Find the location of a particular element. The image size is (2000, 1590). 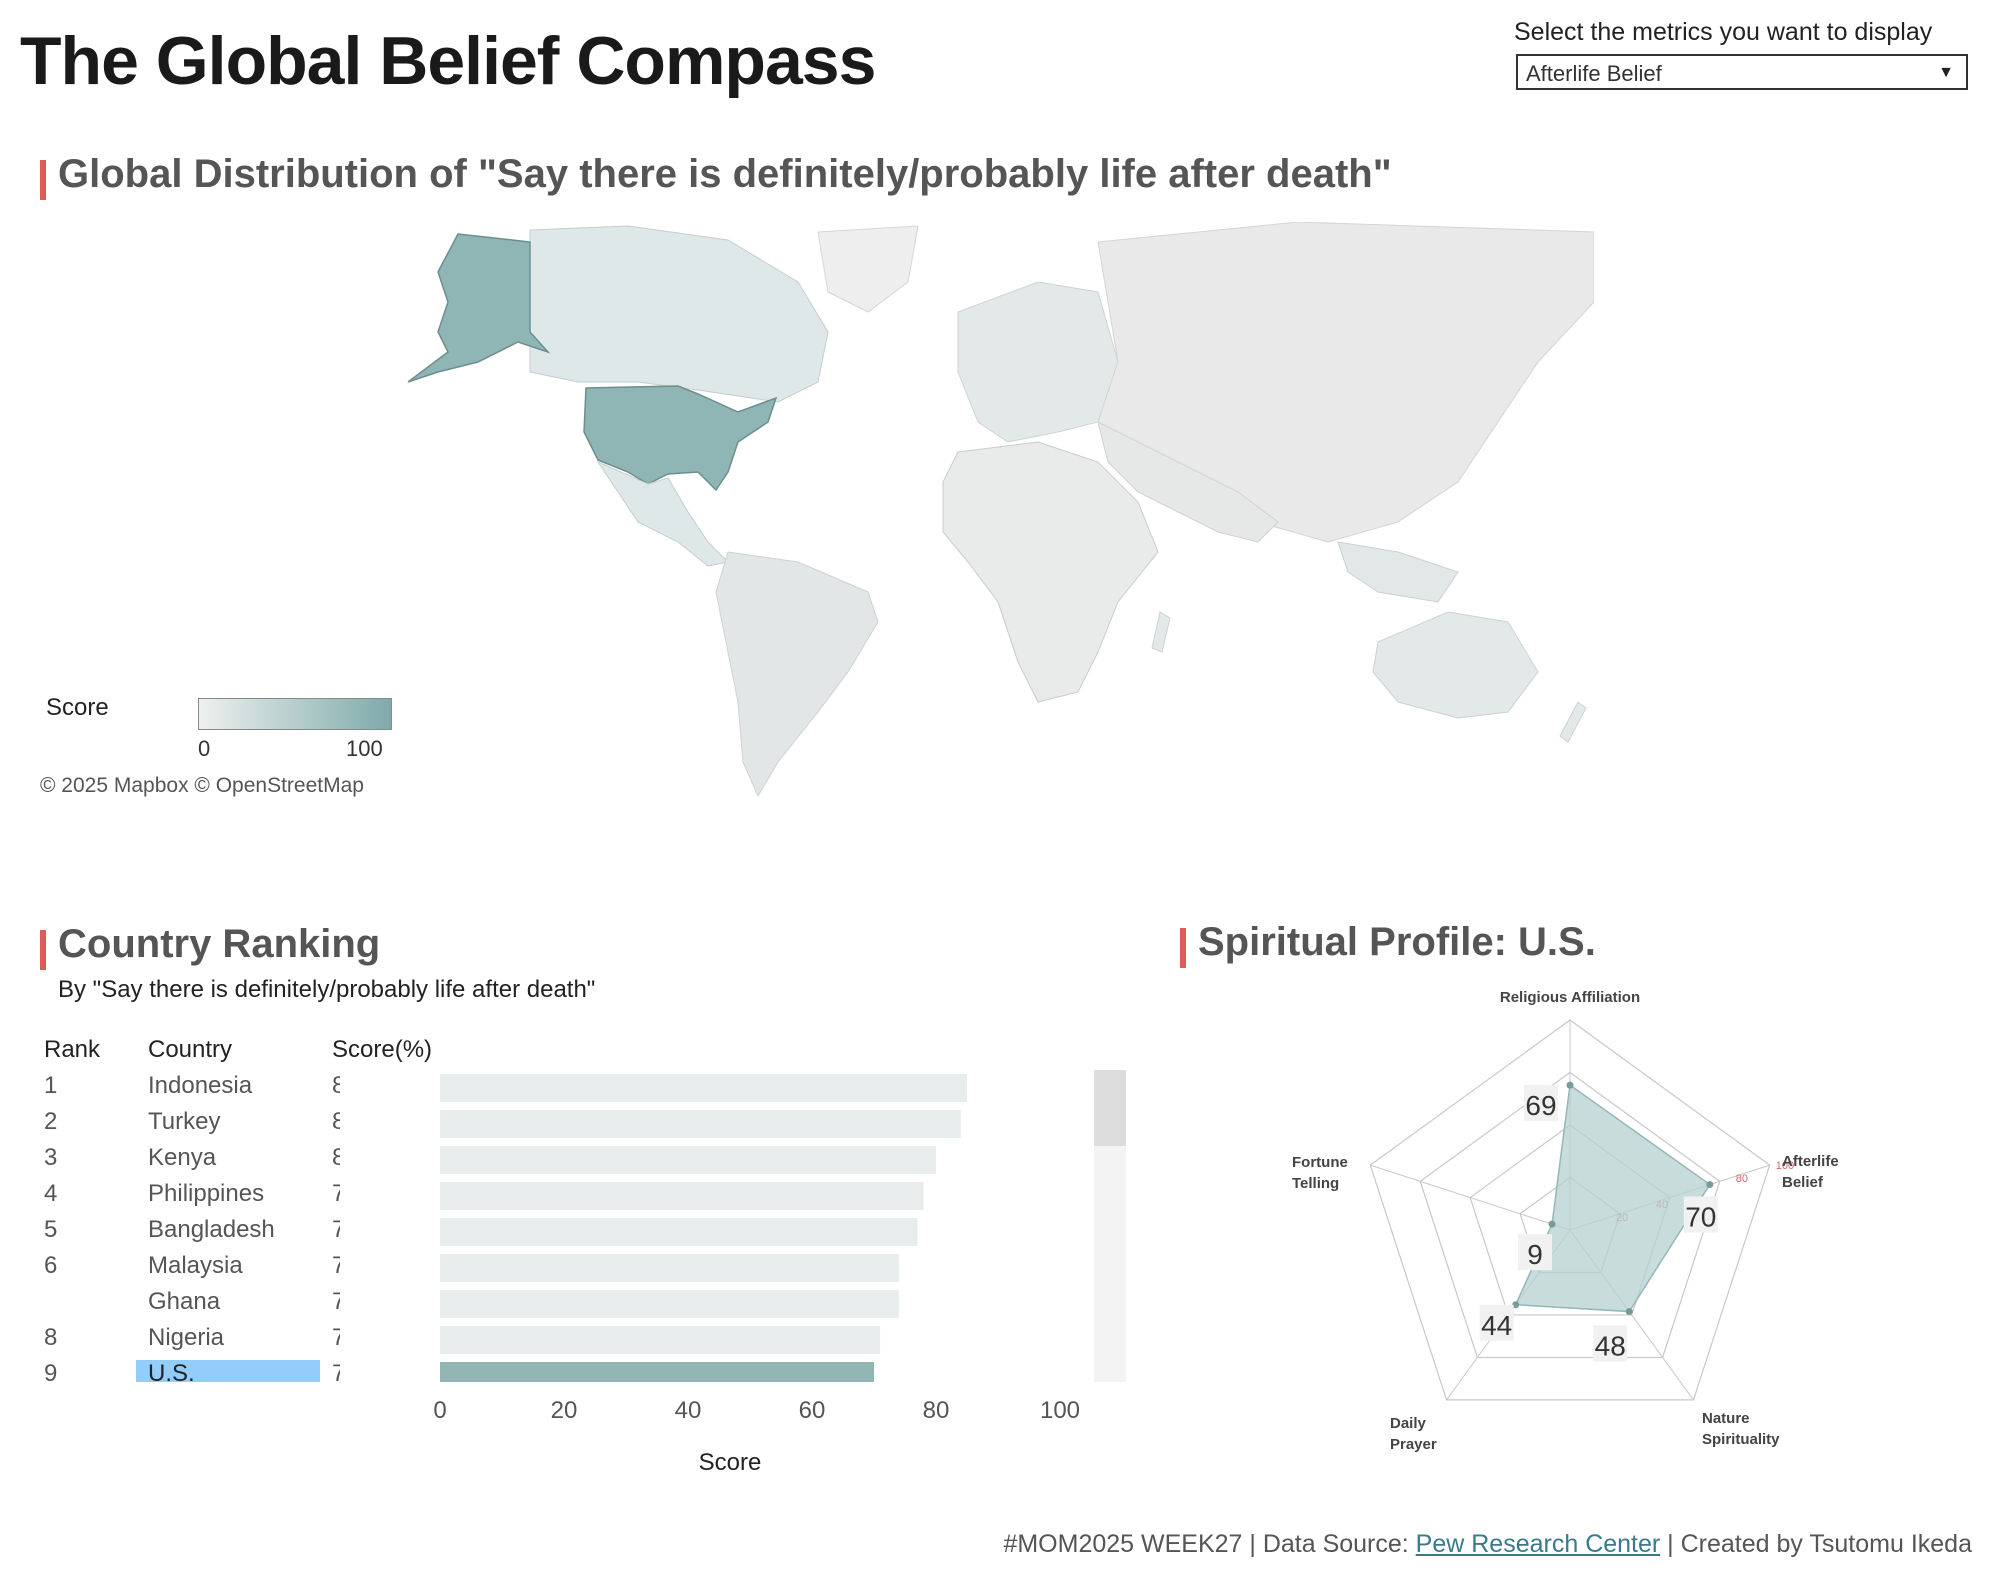

radar-value-label: 44 is located at coordinates (1496, 1325).